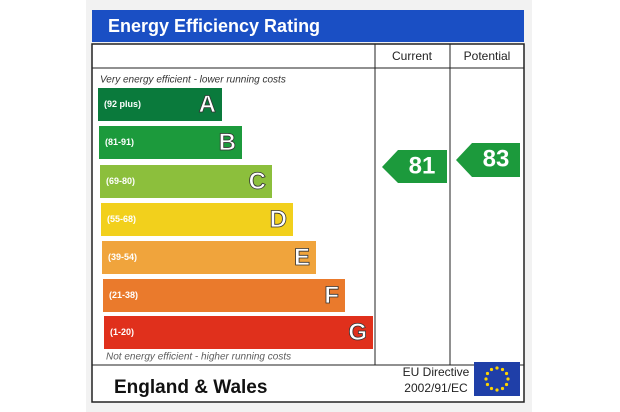  Describe the element at coordinates (207, 104) in the screenshot. I see `band-letter: A` at that location.